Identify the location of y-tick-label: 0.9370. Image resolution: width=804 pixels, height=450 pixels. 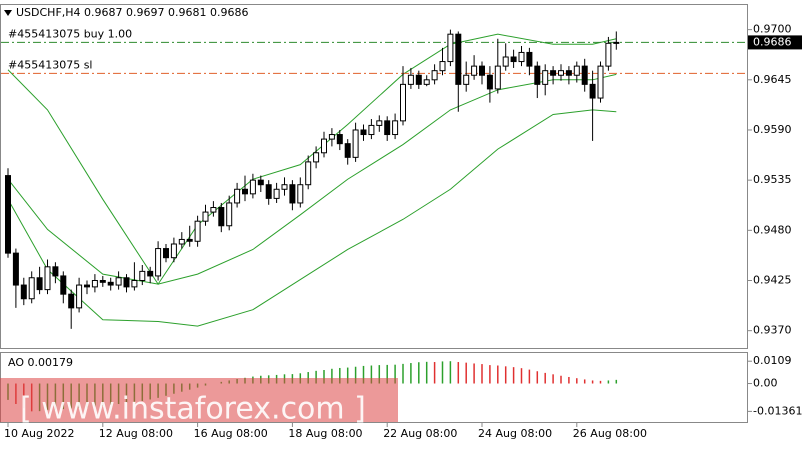
(772, 330).